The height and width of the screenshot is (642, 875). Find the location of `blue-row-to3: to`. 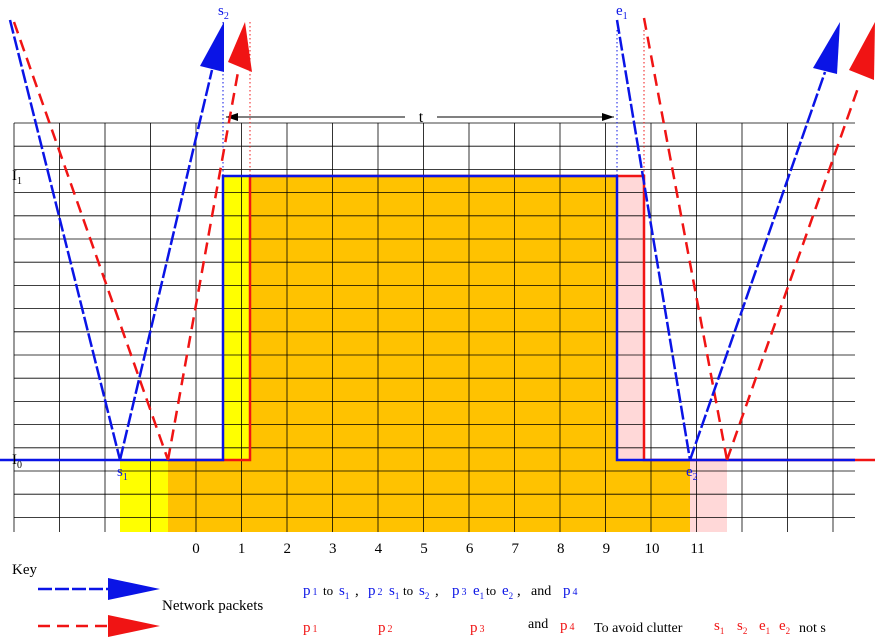

blue-row-to3: to is located at coordinates (491, 590).